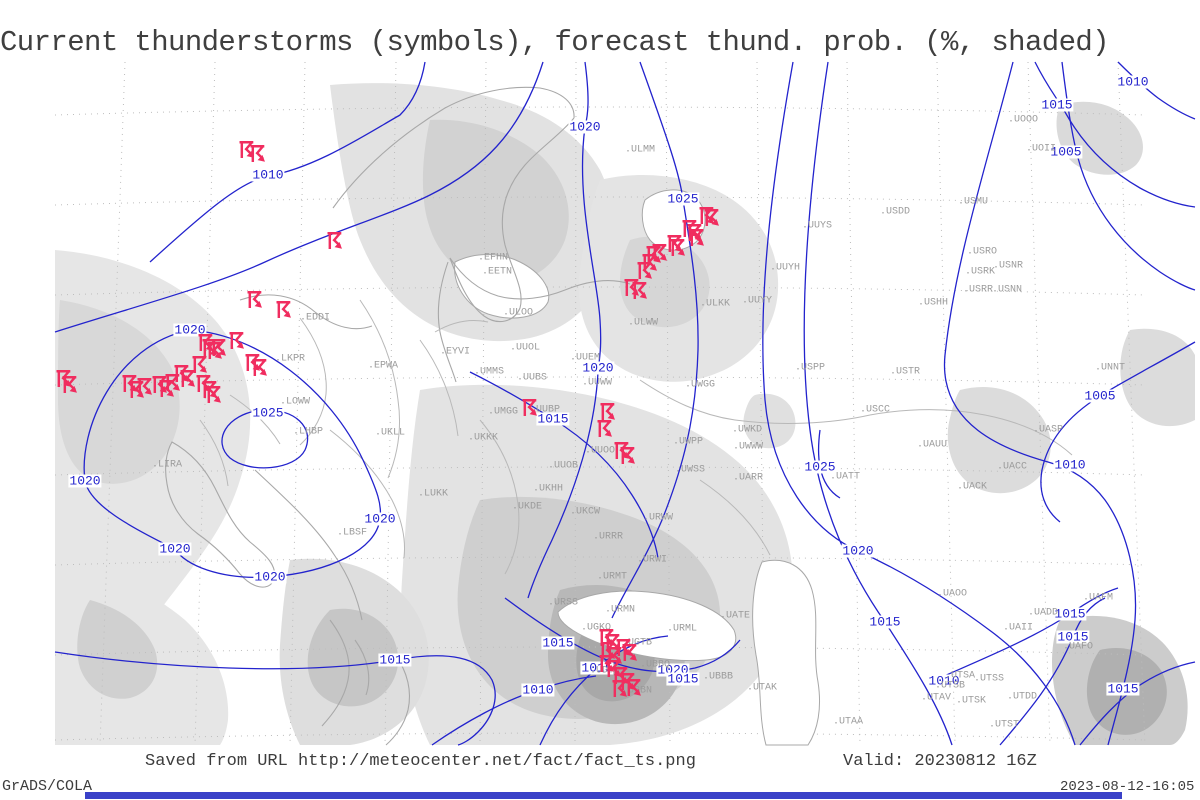 The width and height of the screenshot is (1200, 800). Describe the element at coordinates (973, 202) in the screenshot. I see `station-id-label: .USMU` at that location.